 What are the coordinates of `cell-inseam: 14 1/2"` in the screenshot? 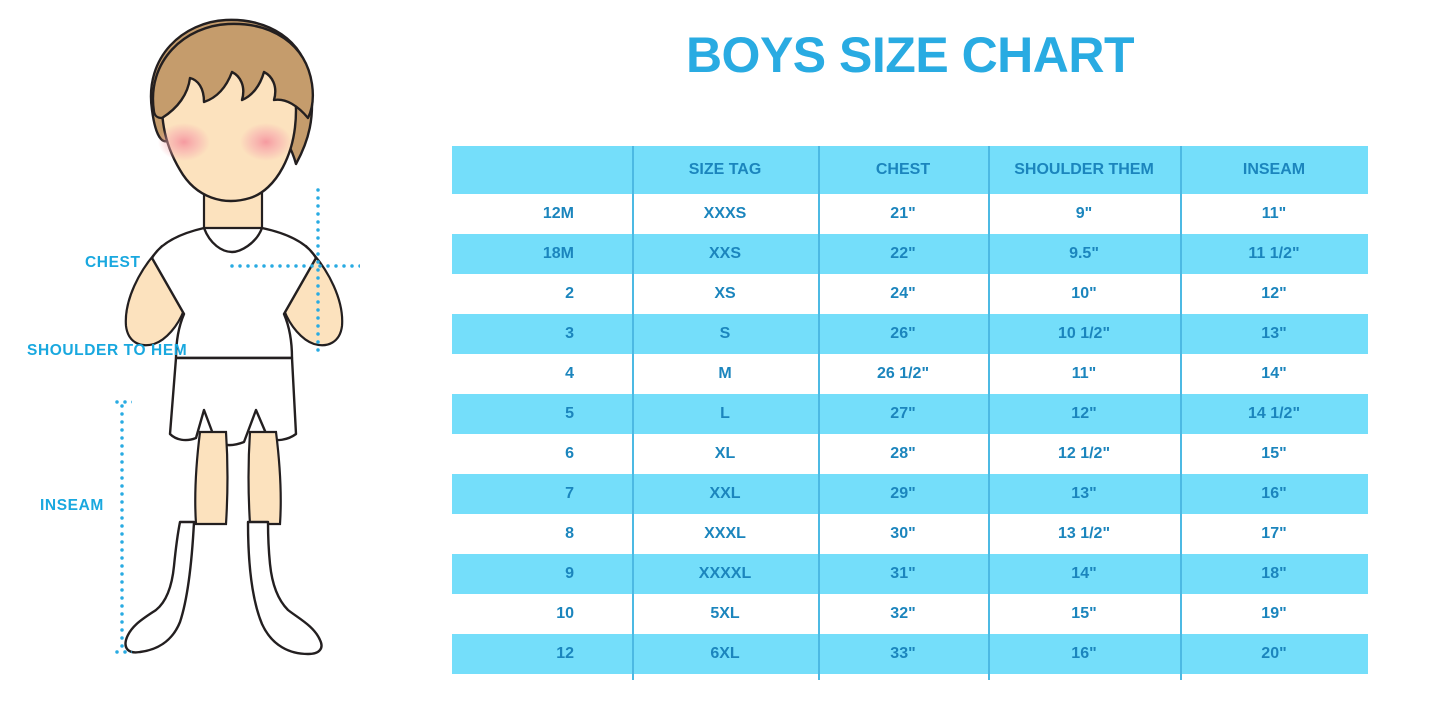 It's located at (1274, 413).